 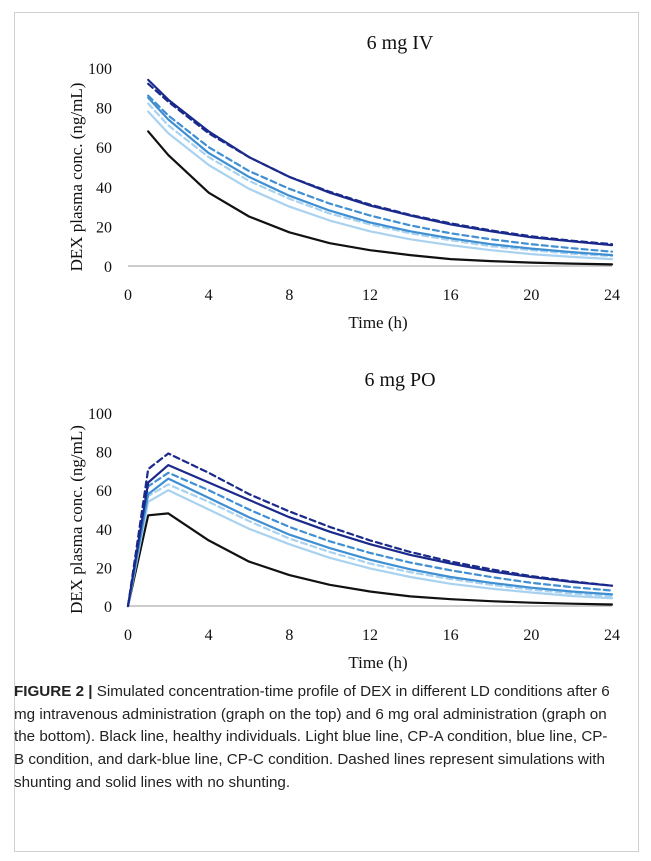 What do you see at coordinates (400, 43) in the screenshot?
I see `chart-title: 6 mg IV` at bounding box center [400, 43].